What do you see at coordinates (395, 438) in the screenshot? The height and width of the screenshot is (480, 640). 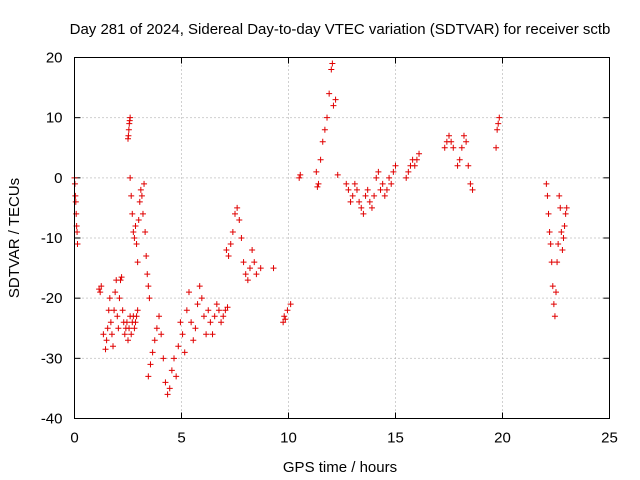 I see `x-tick-label: 15` at bounding box center [395, 438].